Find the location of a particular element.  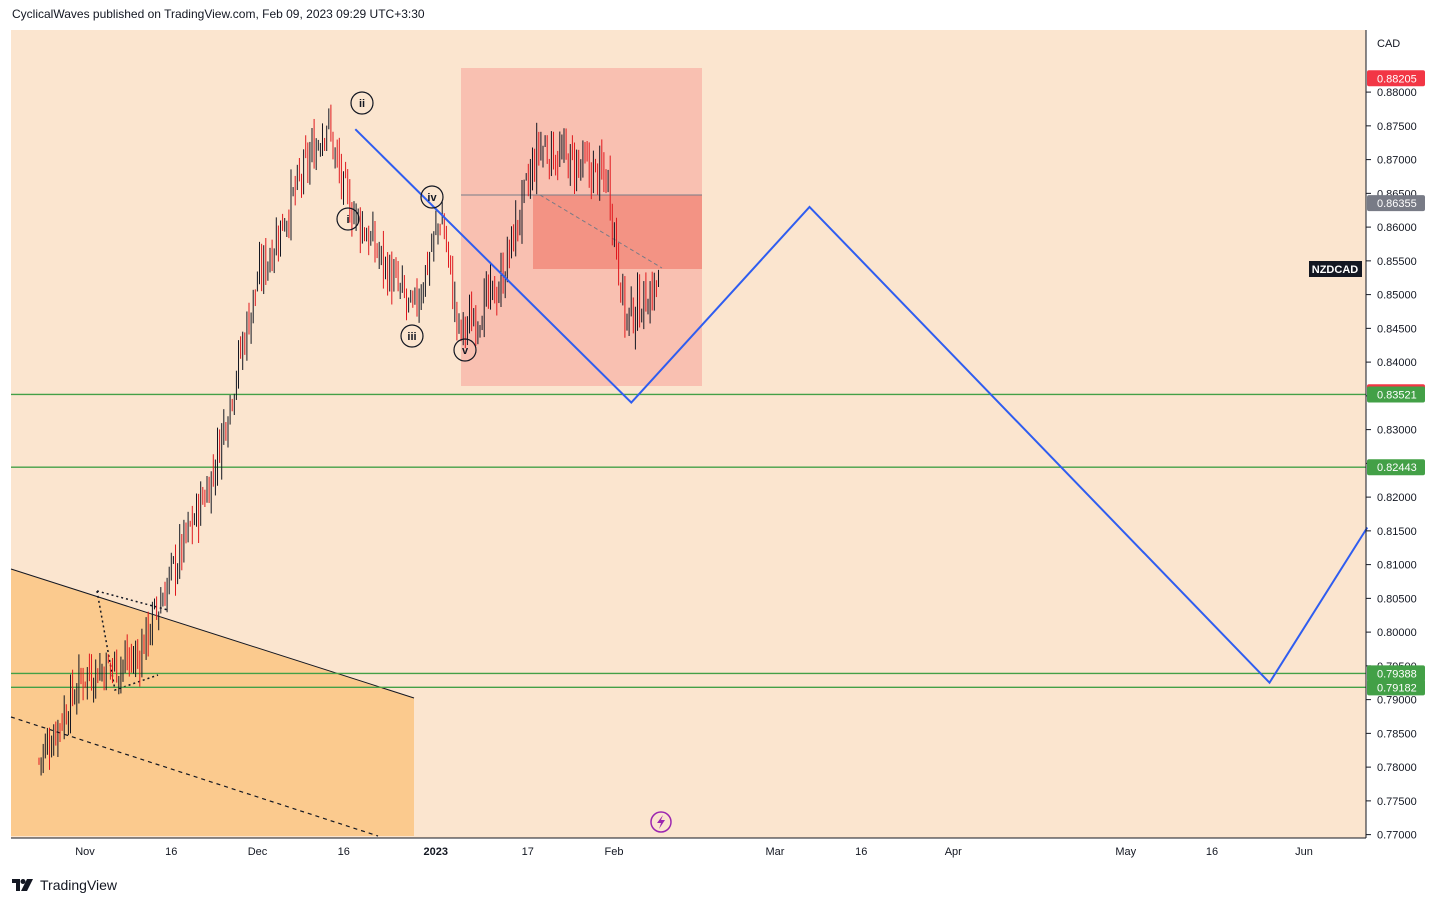

wave-label-iv: iv is located at coordinates (432, 197).